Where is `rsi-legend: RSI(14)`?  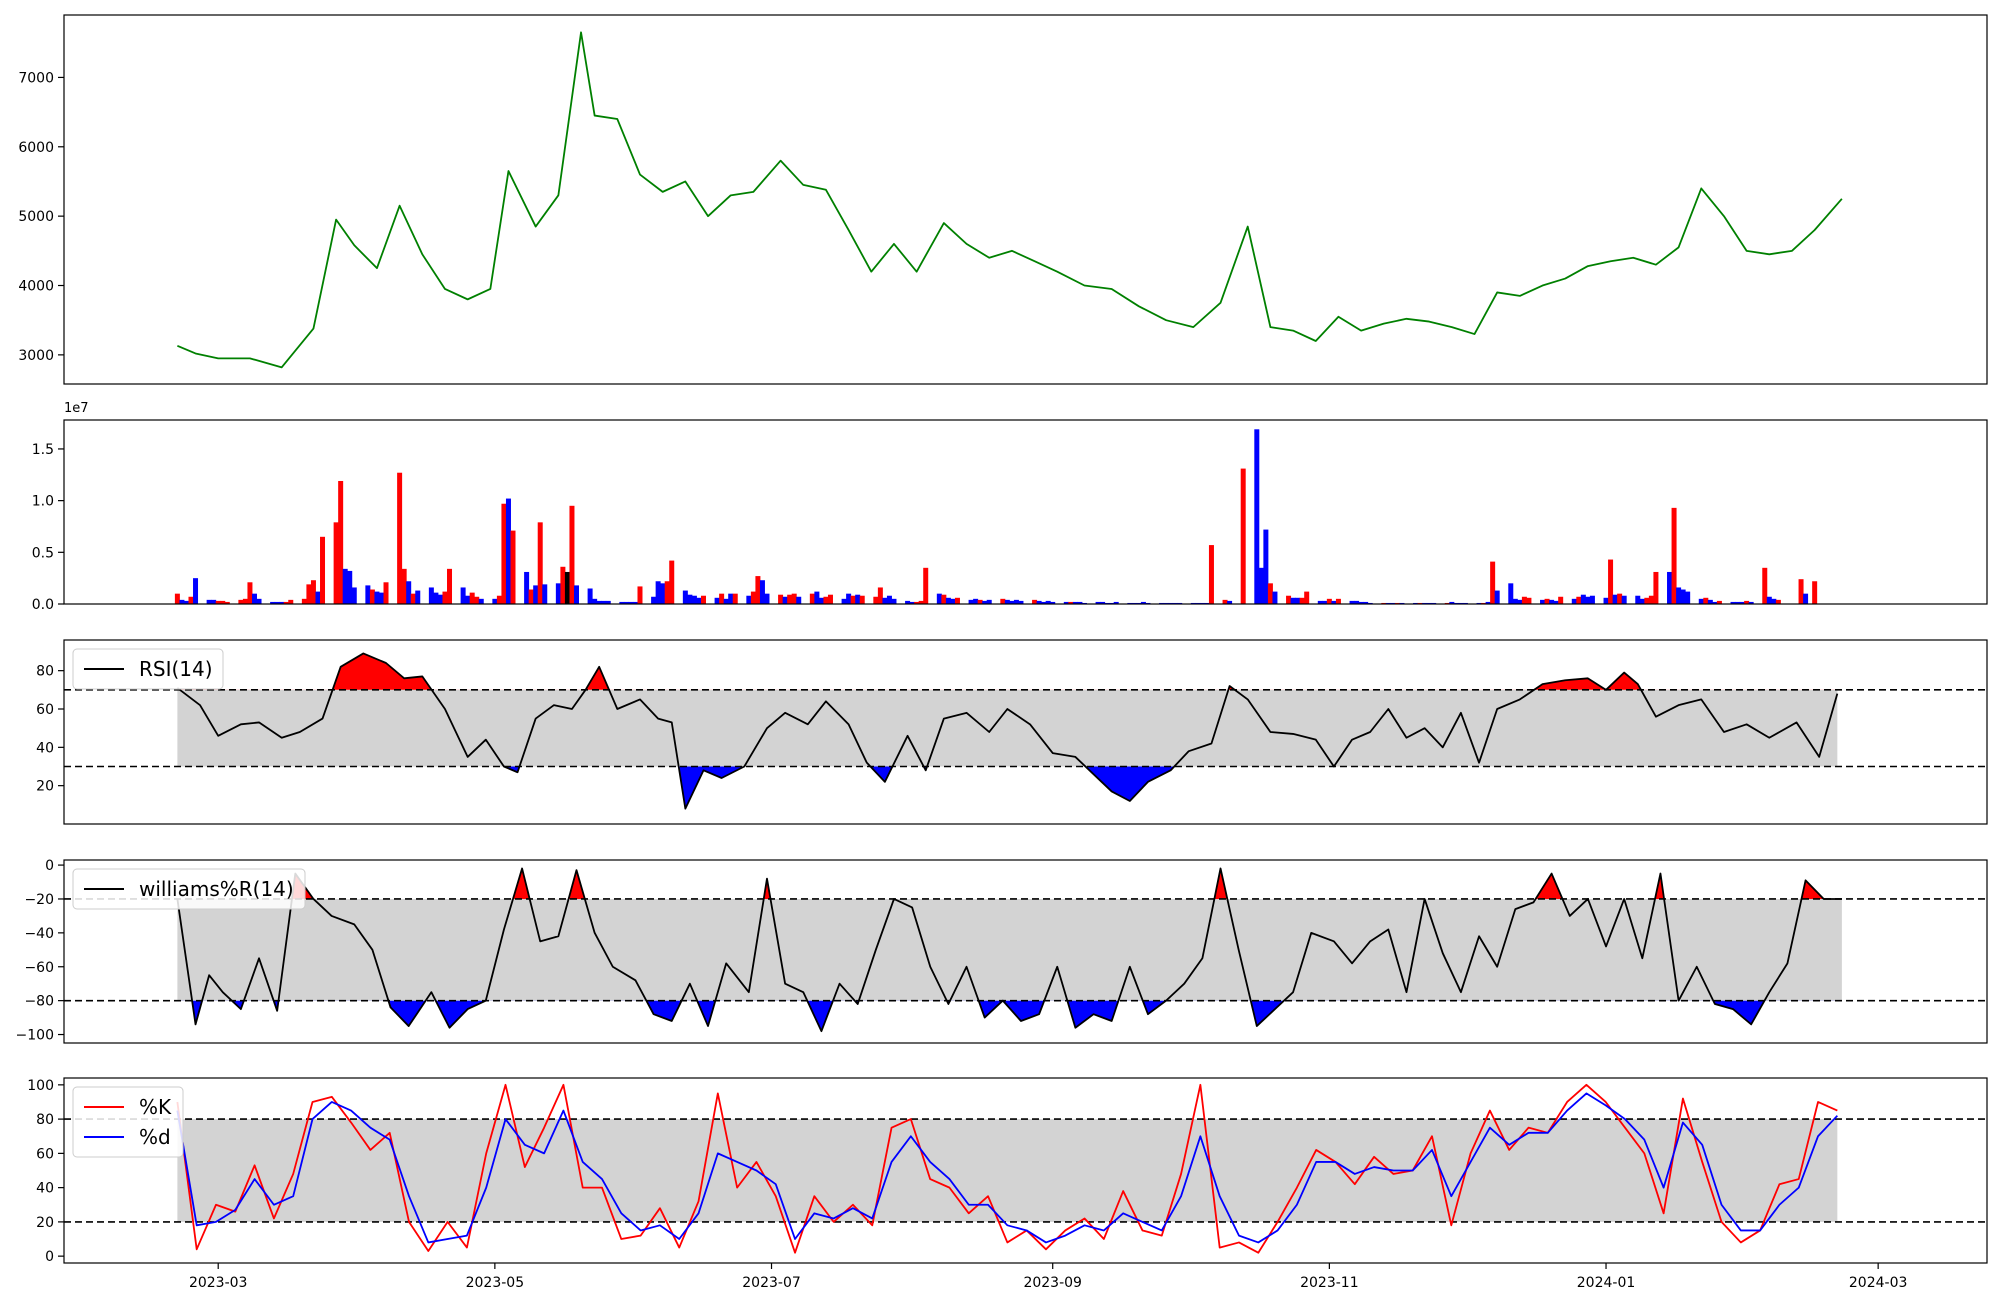
rsi-legend: RSI(14) is located at coordinates (148, 669).